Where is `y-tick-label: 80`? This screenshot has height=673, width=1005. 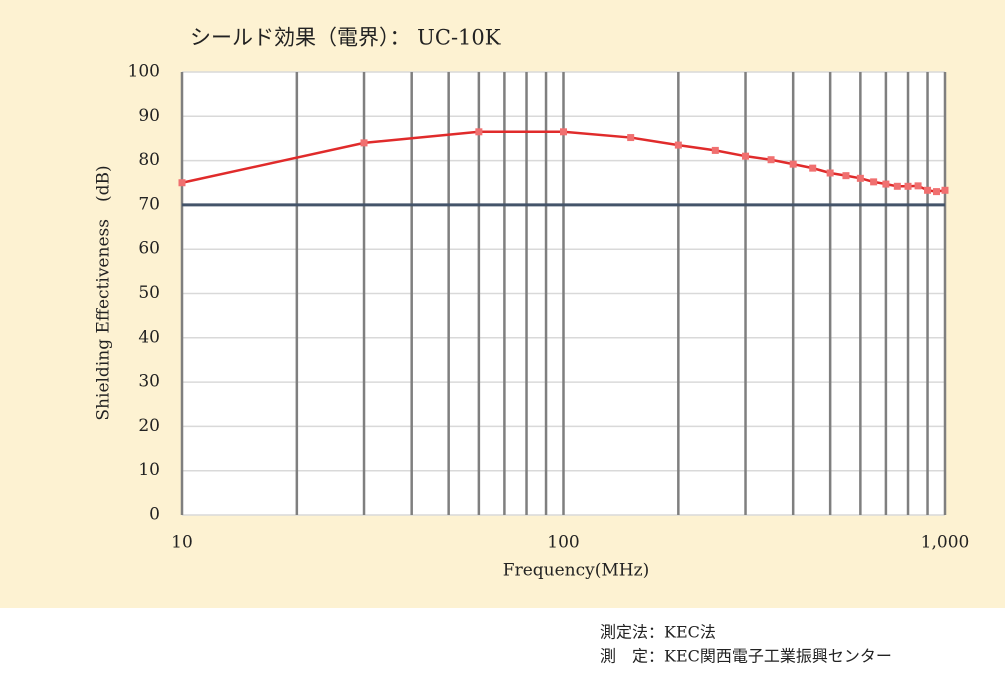 y-tick-label: 80 is located at coordinates (149, 160).